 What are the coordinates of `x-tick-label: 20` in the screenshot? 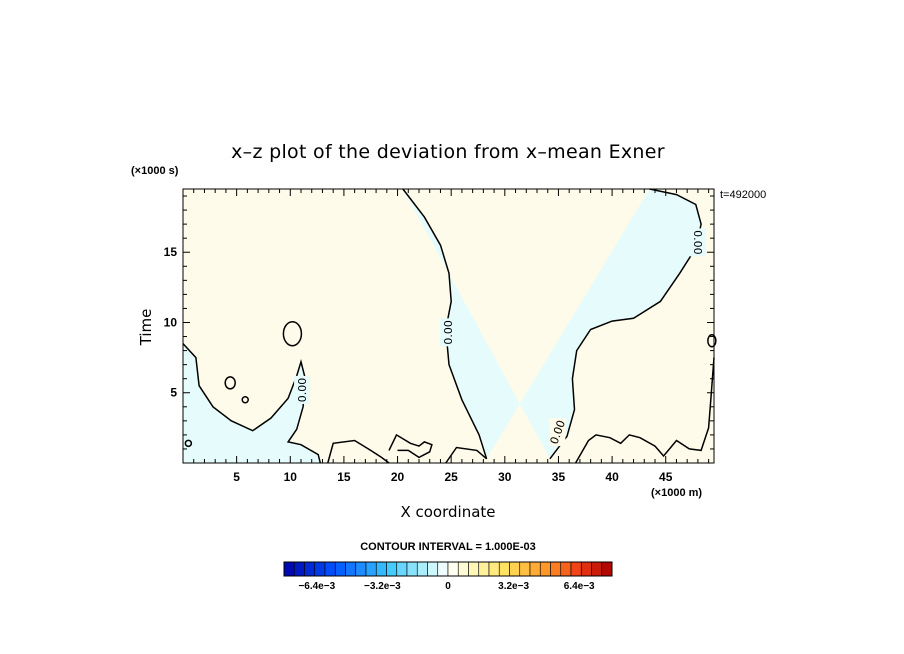 It's located at (398, 477).